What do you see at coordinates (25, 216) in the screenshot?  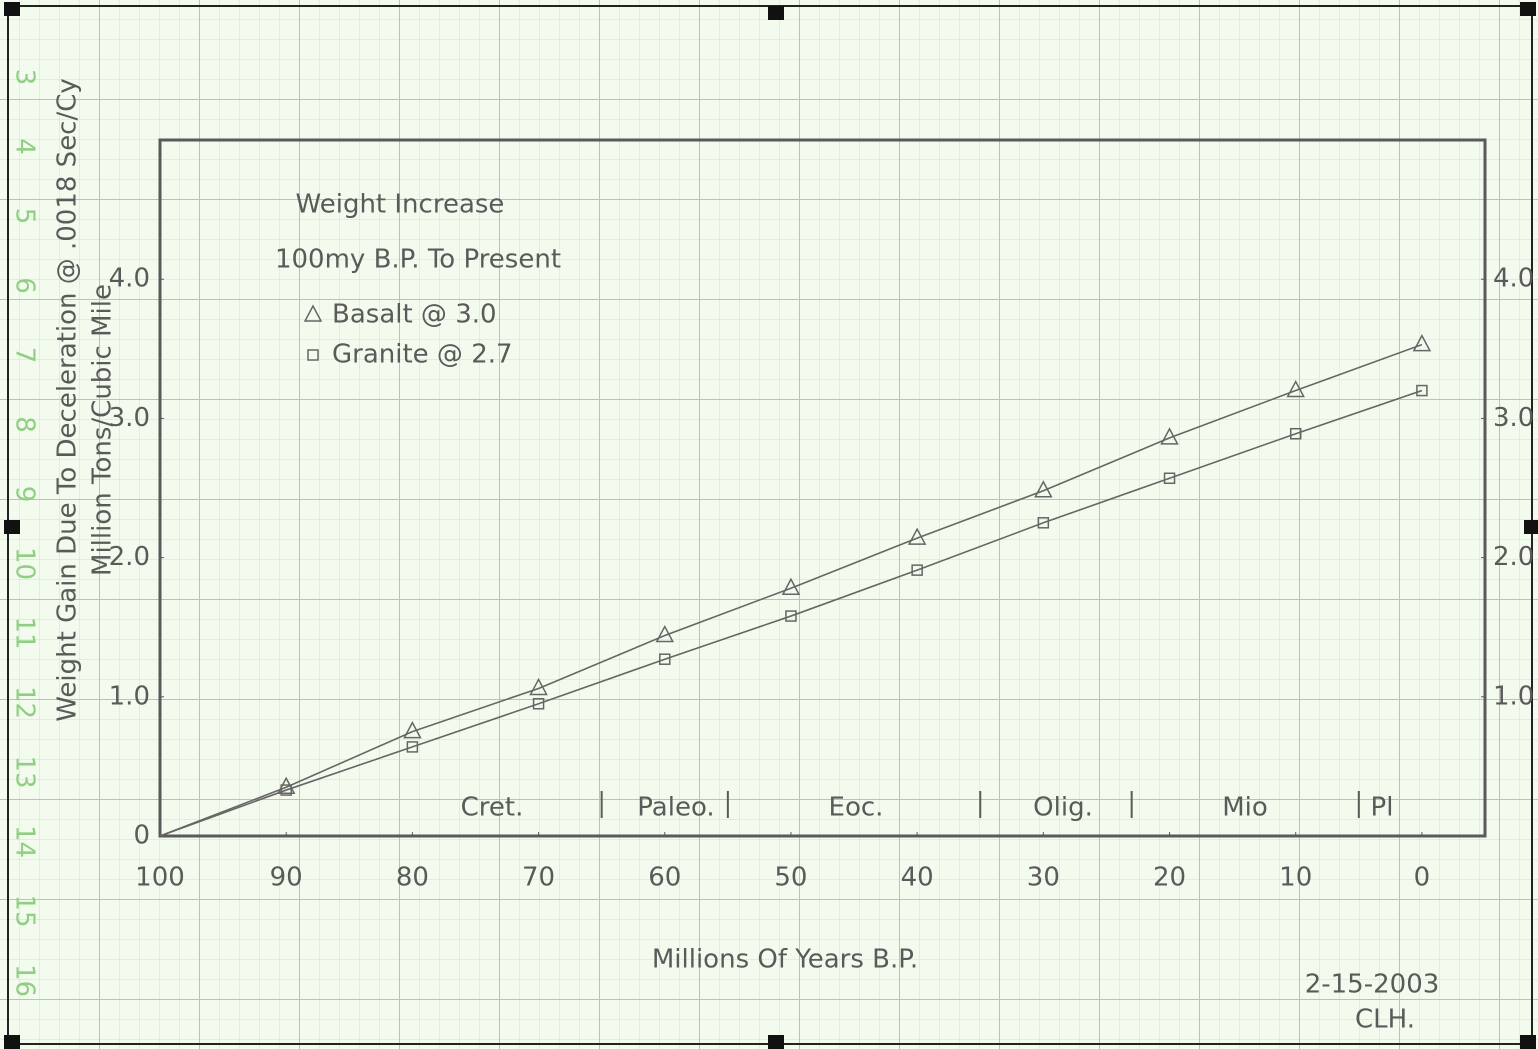 I see `paper-number: 5` at bounding box center [25, 216].